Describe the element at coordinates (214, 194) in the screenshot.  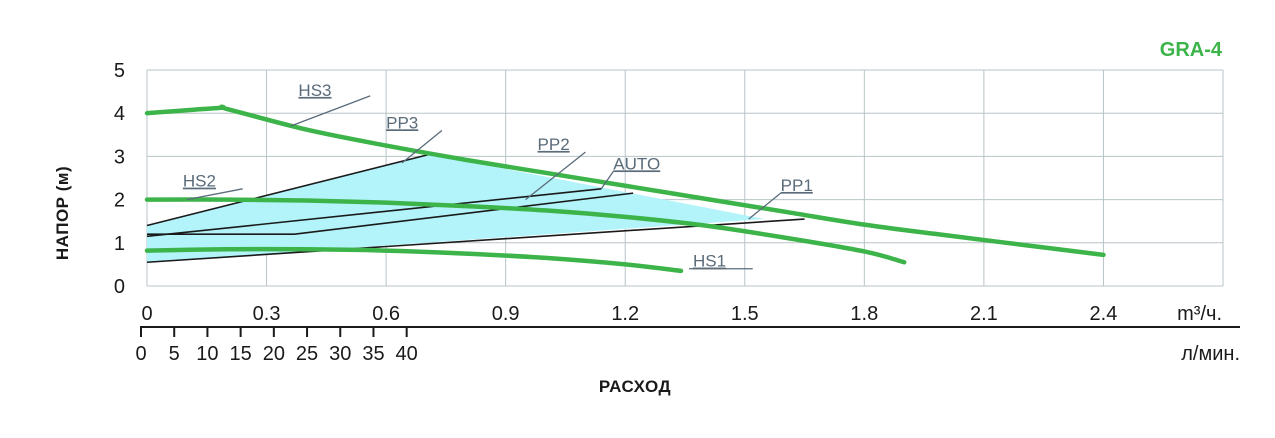
I see `leader-hs2` at that location.